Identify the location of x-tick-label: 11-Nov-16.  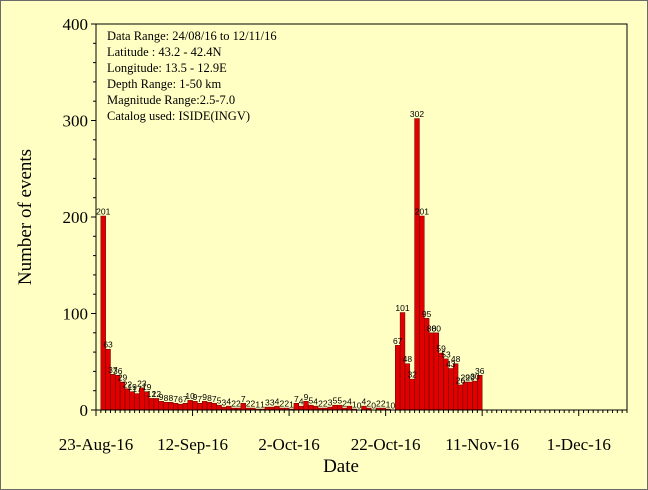
(482, 444).